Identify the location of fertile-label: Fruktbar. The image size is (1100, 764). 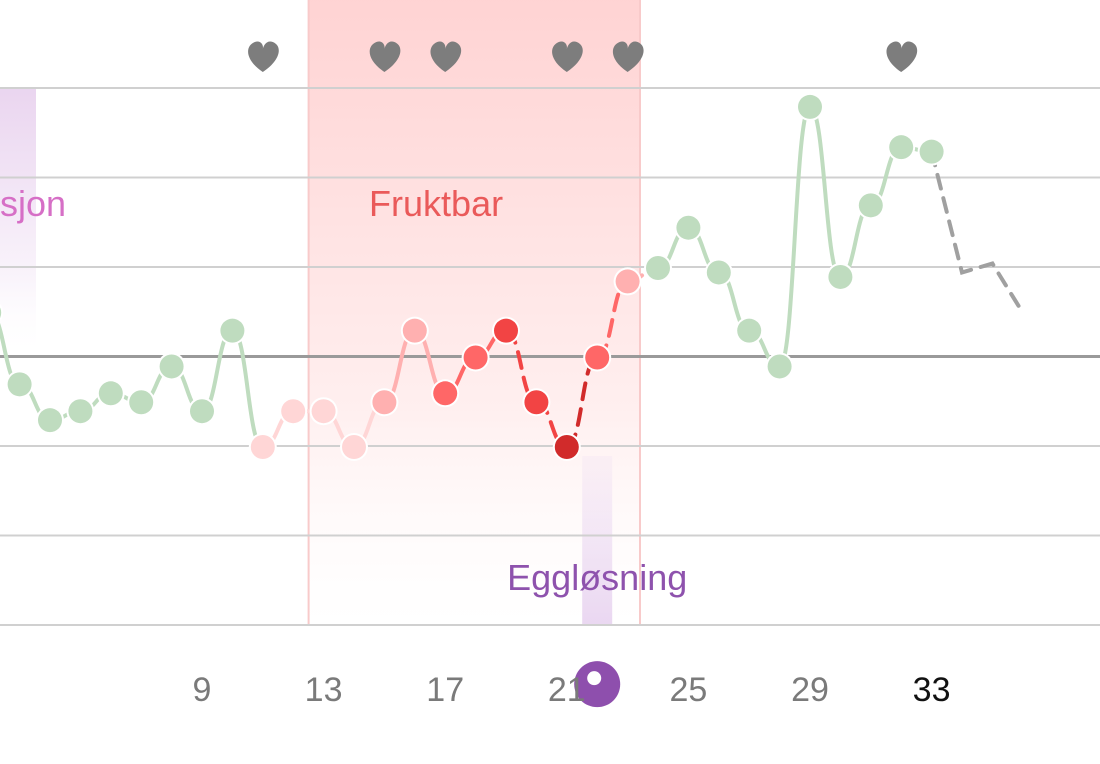
(436, 203).